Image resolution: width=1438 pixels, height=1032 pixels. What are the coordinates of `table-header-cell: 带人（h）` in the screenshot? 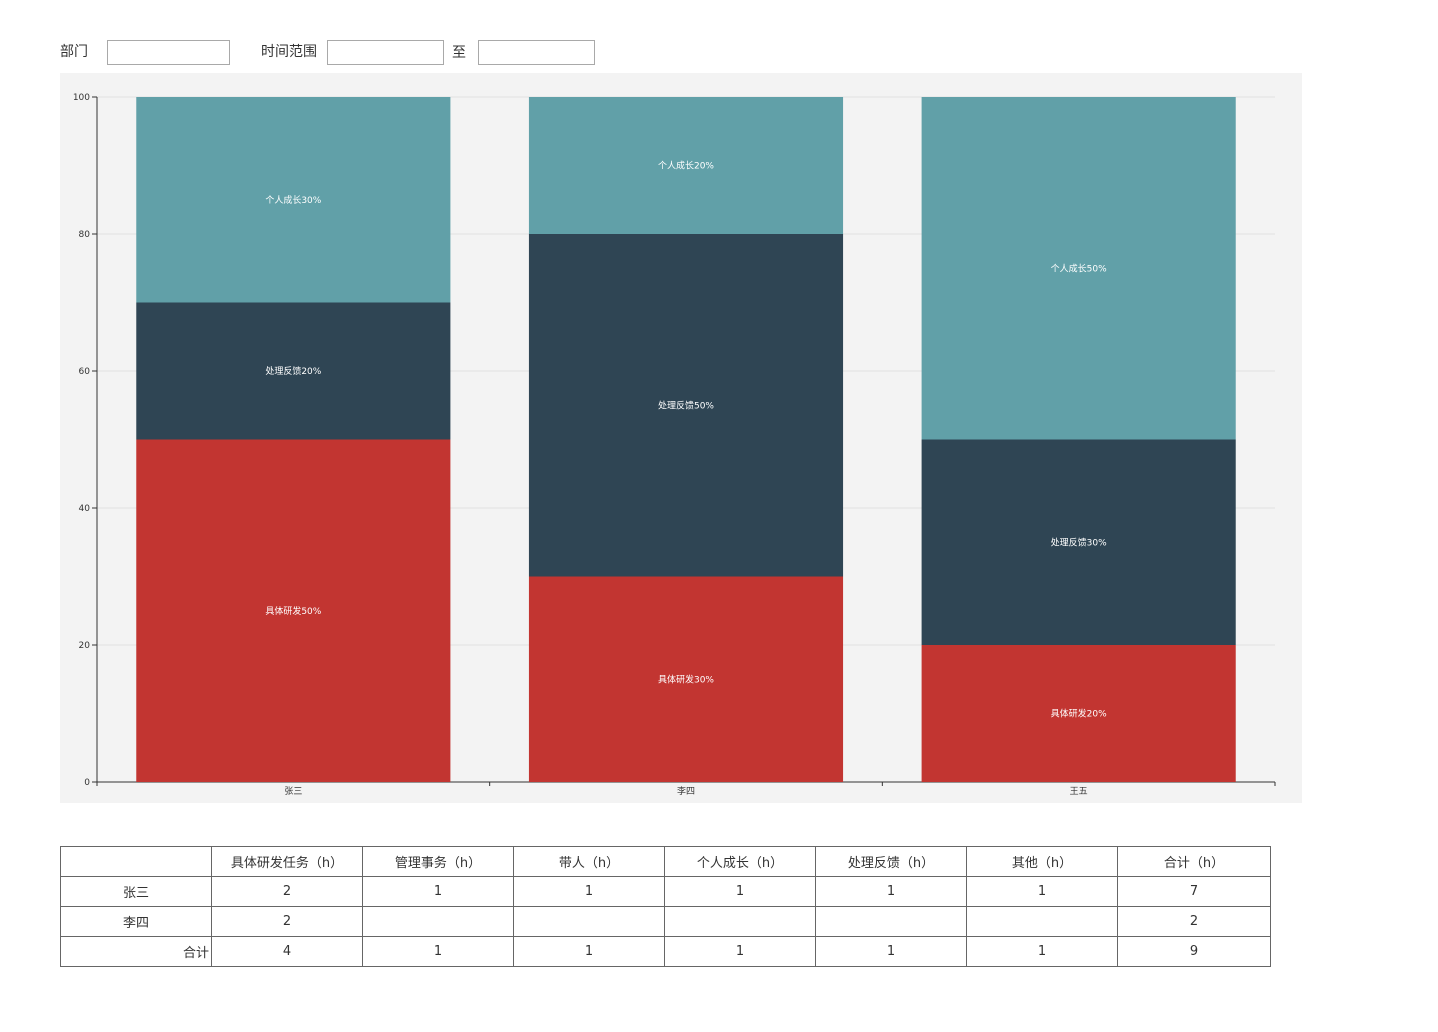 It's located at (589, 861).